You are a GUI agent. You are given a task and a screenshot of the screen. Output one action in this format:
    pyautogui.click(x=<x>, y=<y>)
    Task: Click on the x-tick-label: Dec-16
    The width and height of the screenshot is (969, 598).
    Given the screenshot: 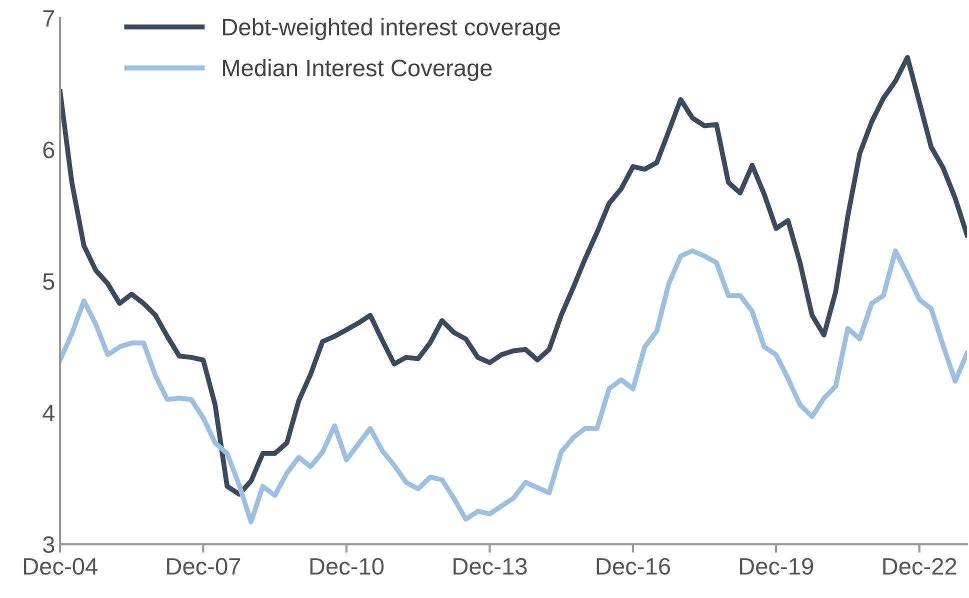 What is the action you would take?
    pyautogui.click(x=633, y=566)
    